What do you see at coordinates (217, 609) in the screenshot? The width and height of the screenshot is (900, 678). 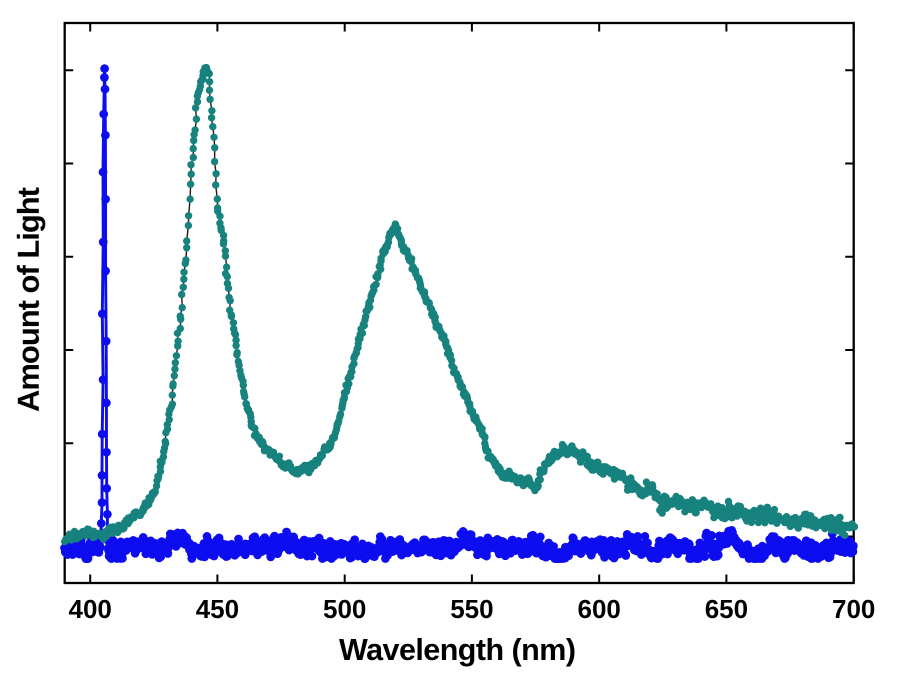 I see `svg-text: 450` at bounding box center [217, 609].